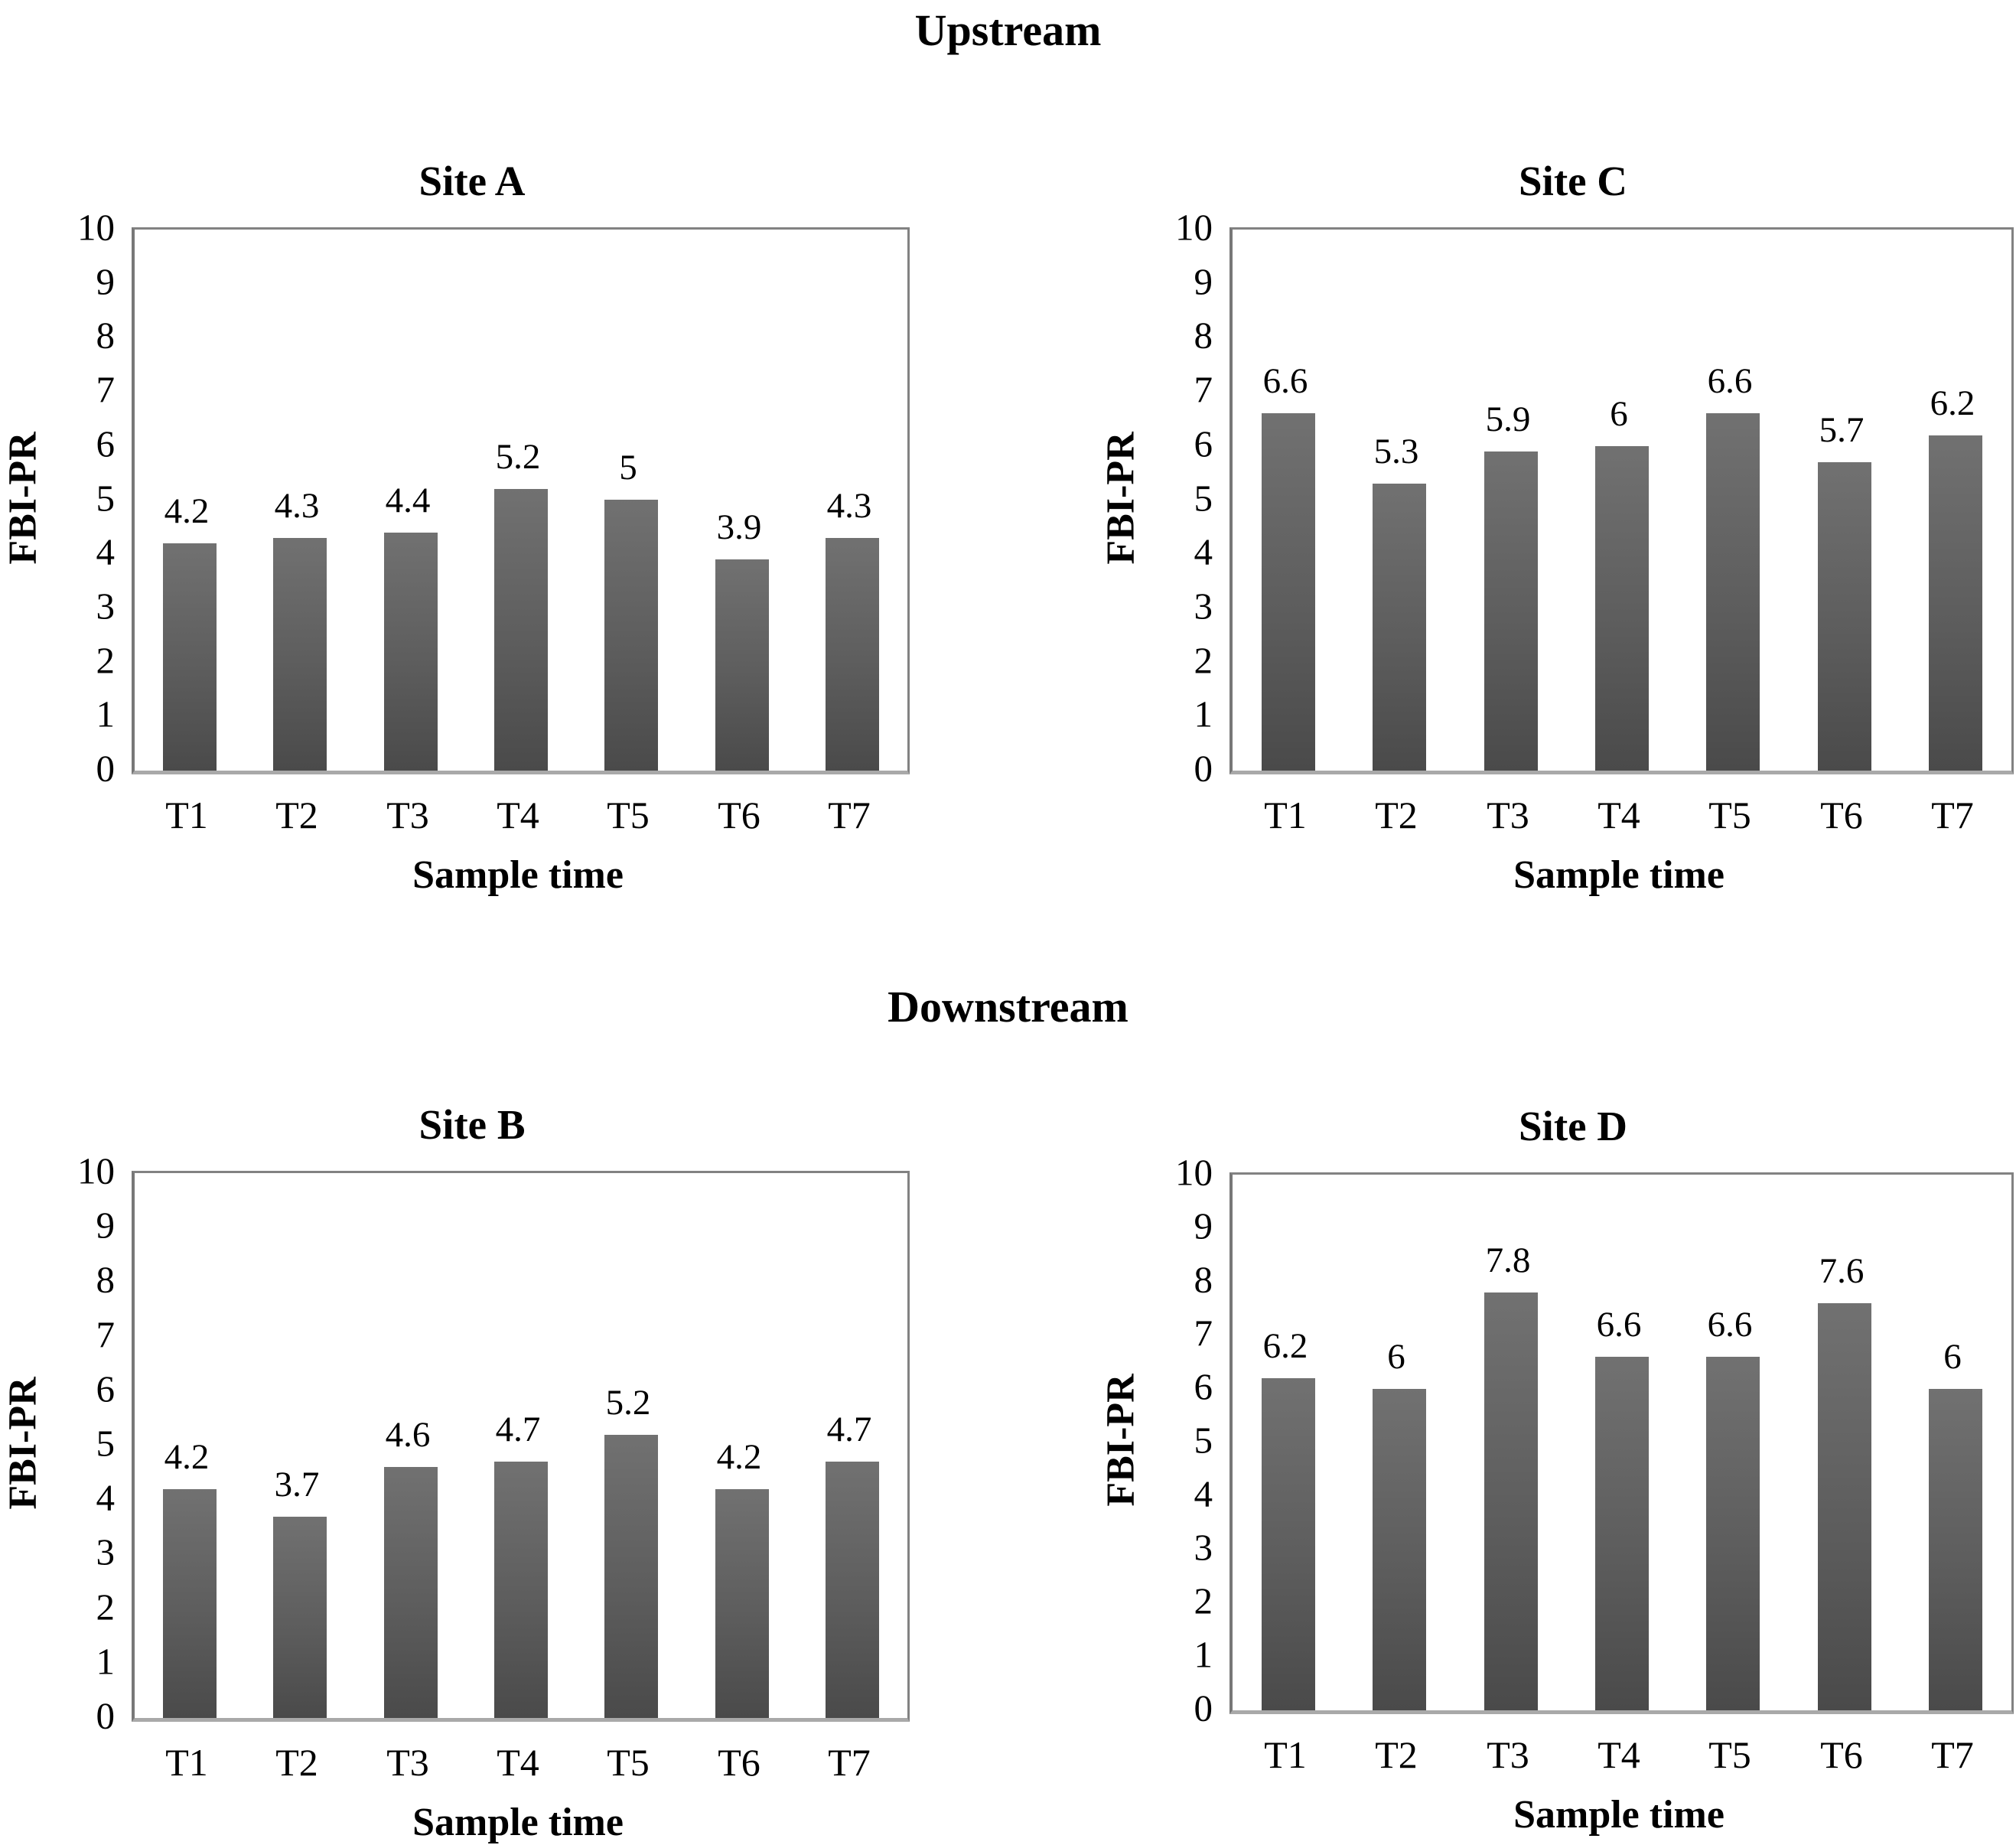  I want to click on data-label-site-a-t4: 5.2, so click(518, 457).